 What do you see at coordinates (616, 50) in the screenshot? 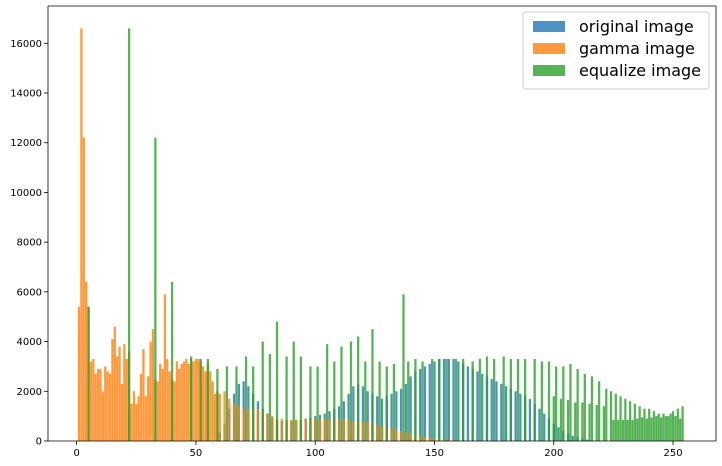
I see `legend-box` at bounding box center [616, 50].